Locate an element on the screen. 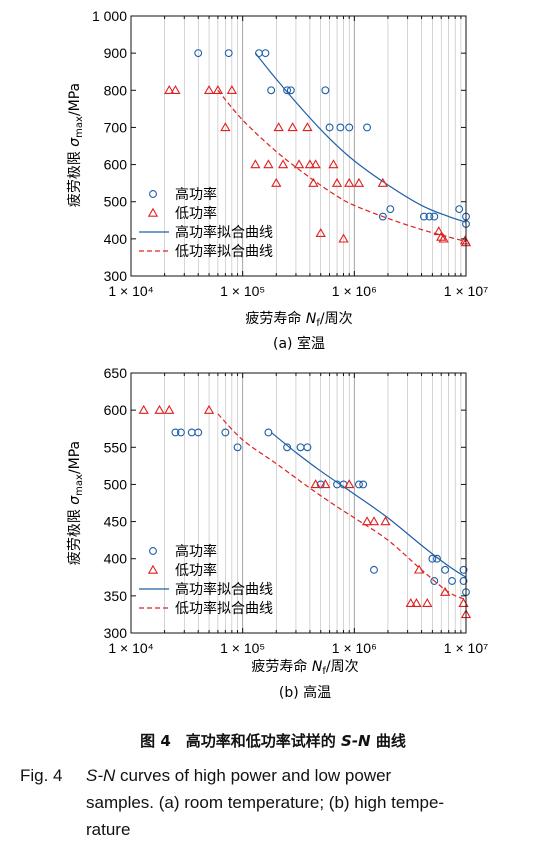  figure-caption-zh: 图 4 高功率和低功率试样的 S-N 曲线 is located at coordinates (273, 741).